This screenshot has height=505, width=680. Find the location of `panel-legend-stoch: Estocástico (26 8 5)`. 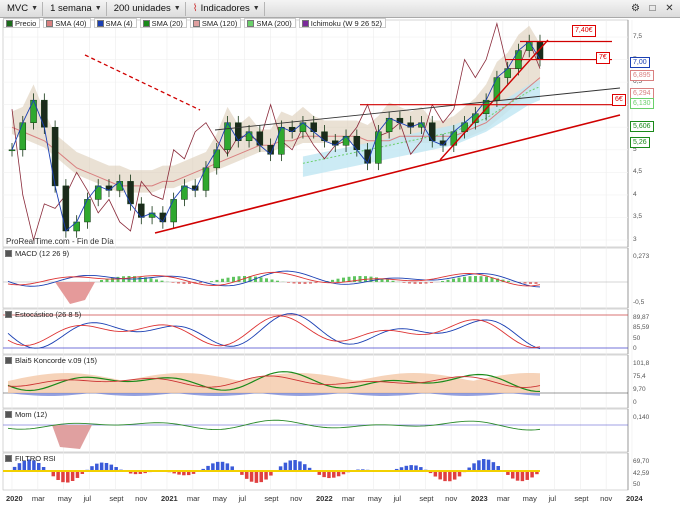

panel-legend-stoch: Estocástico (26 8 5) is located at coordinates (43, 314).